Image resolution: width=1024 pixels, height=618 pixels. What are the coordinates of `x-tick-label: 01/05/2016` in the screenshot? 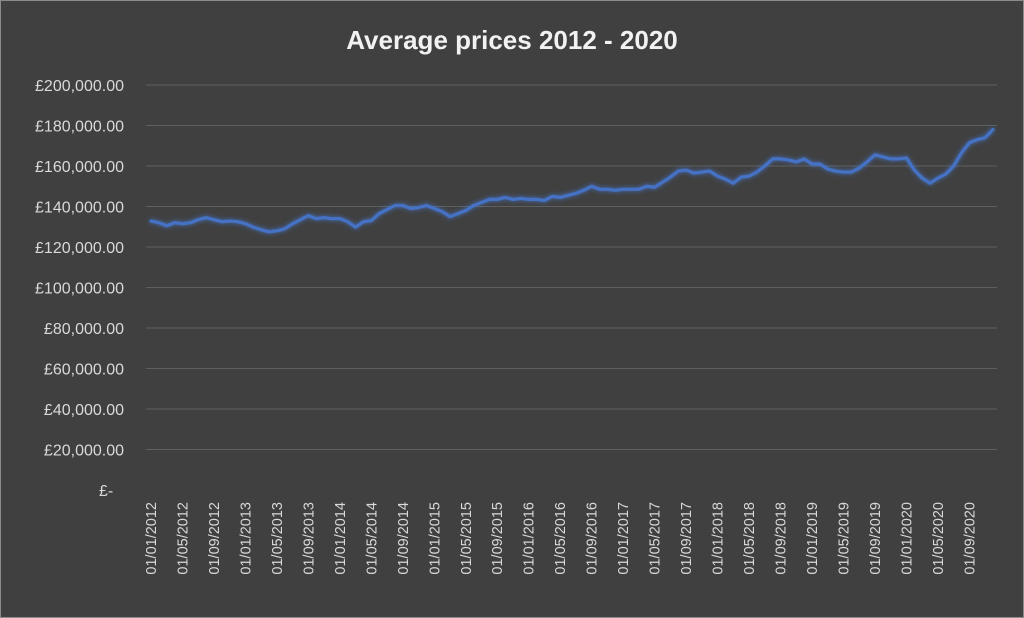 It's located at (561, 538).